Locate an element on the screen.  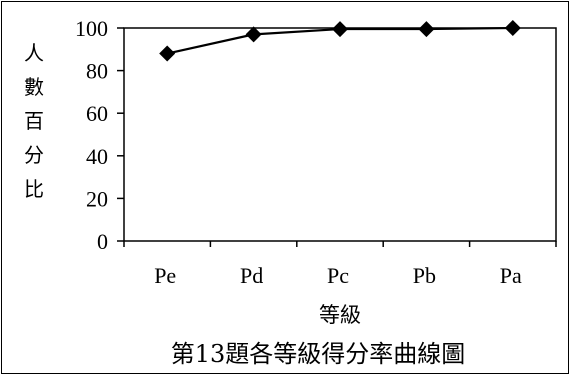
y-axis-ticks: 0 20 40 60 80 100 is located at coordinates (99, 135).